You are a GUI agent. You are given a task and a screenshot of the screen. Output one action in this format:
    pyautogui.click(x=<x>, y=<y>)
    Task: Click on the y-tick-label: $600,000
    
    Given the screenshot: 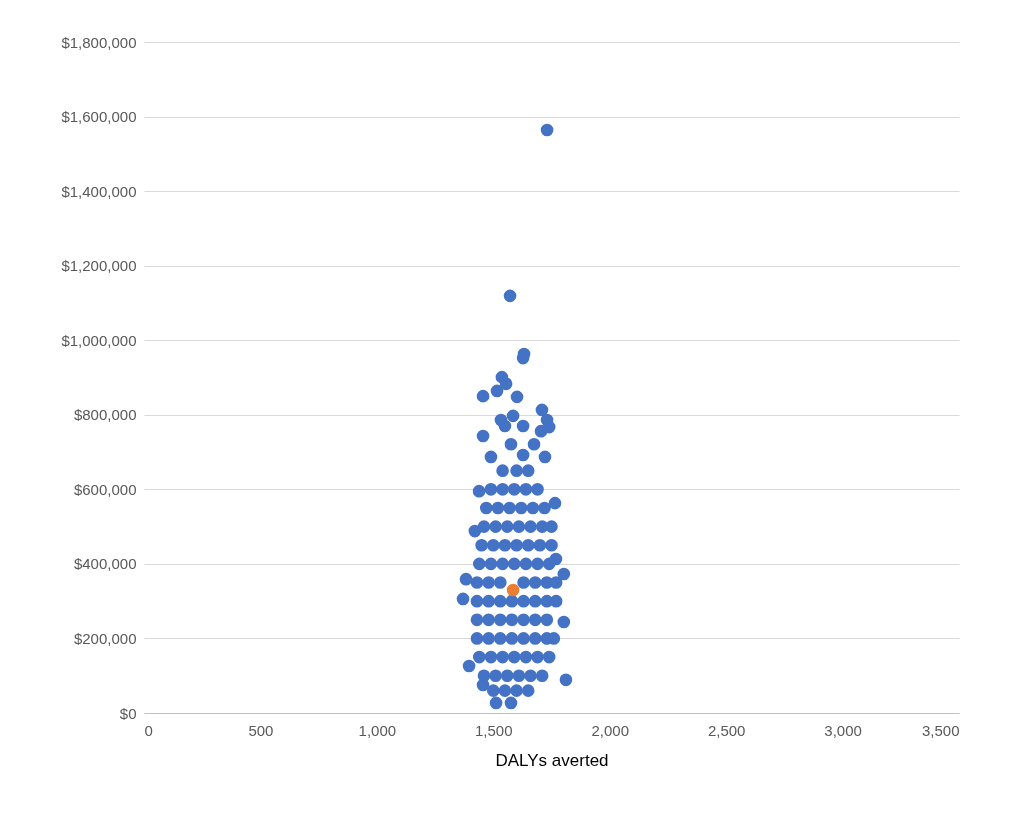 What is the action you would take?
    pyautogui.click(x=105, y=489)
    